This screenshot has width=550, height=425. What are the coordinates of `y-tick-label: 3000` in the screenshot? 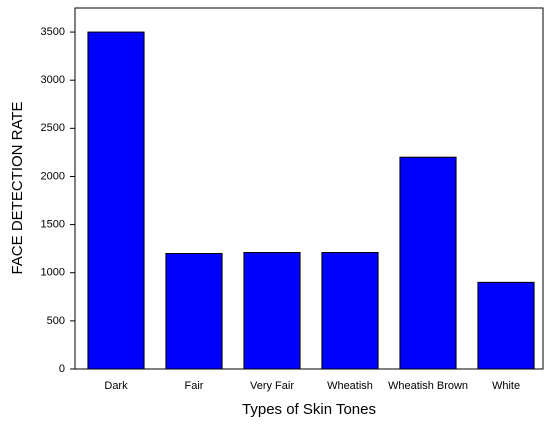 It's located at (53, 80).